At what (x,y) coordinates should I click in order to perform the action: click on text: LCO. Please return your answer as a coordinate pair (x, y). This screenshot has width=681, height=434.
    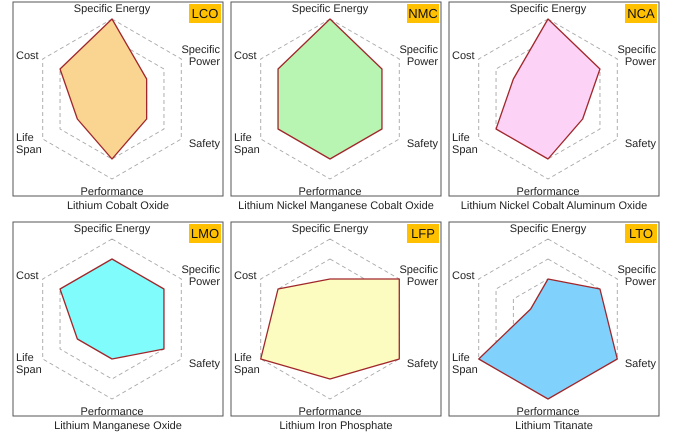
    Looking at the image, I should click on (205, 13).